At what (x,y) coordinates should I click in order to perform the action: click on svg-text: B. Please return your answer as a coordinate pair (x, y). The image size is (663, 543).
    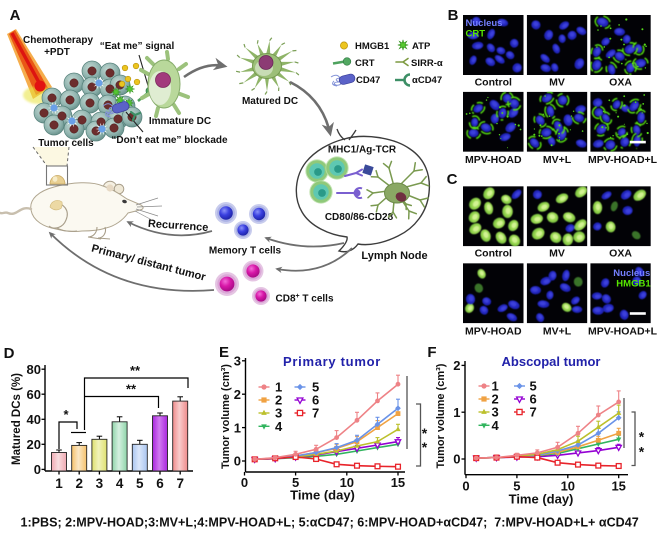
    Looking at the image, I should click on (453, 15).